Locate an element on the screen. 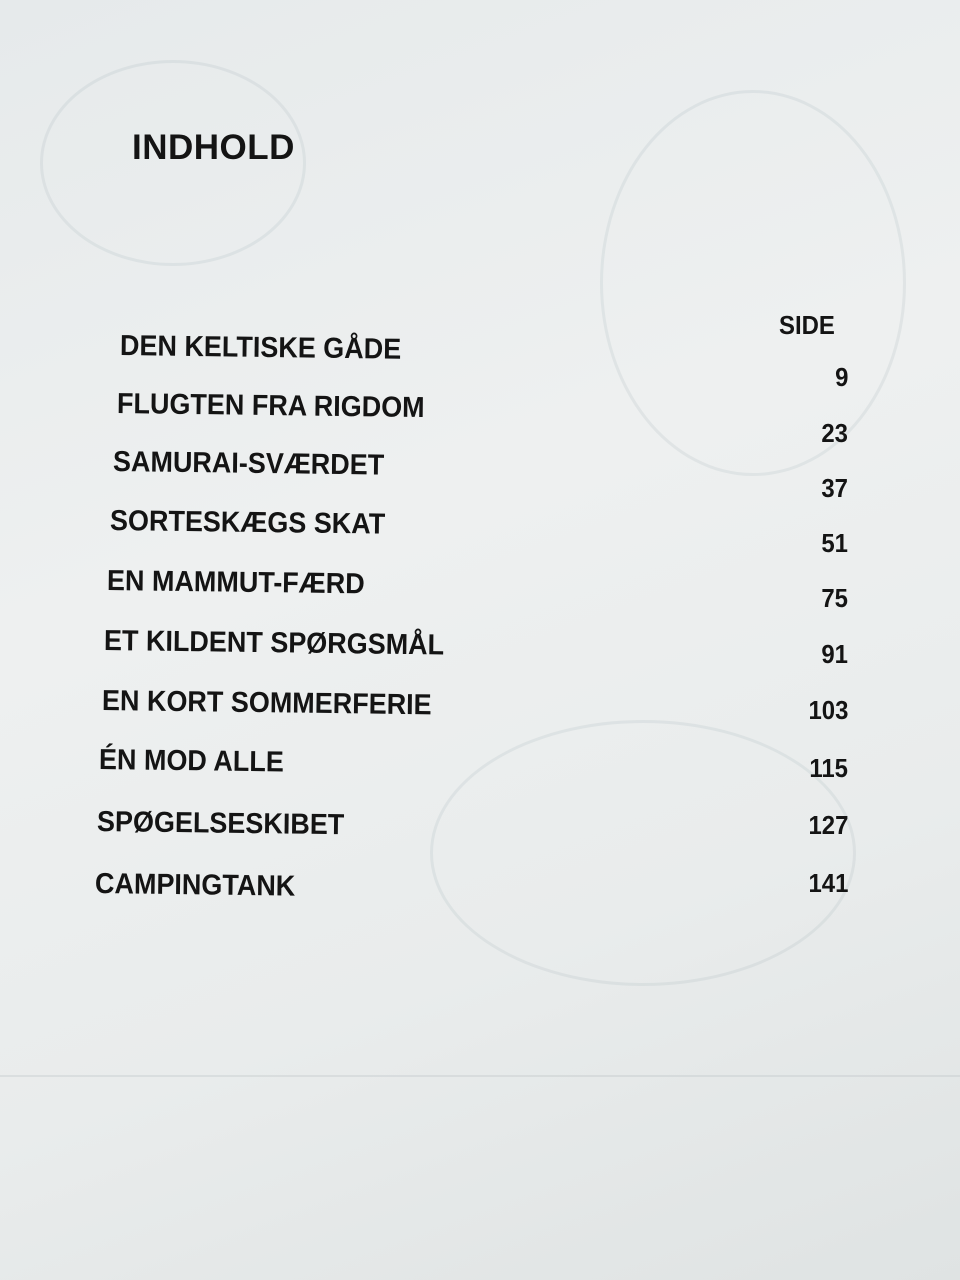  toc-entry-title: ET KILDENT SPØRGSMÅL is located at coordinates (274, 643).